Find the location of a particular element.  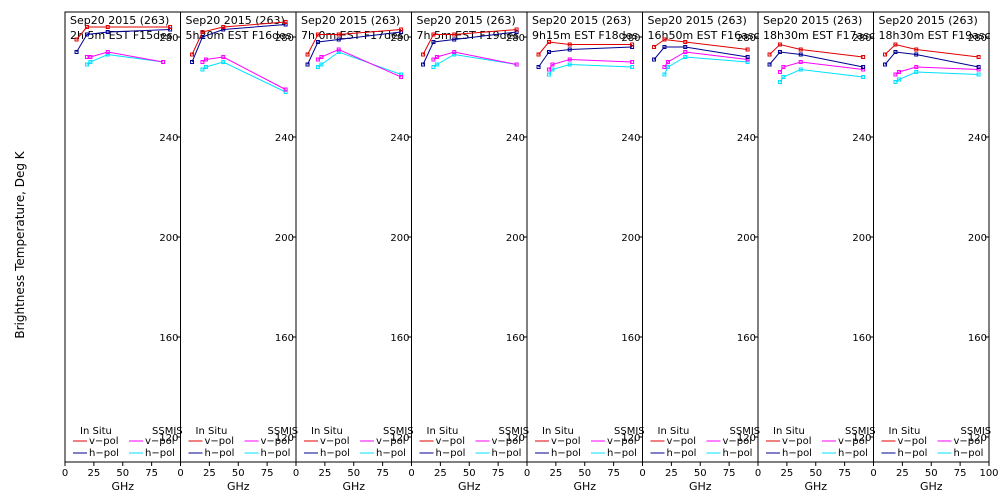

panel-title-pass: 9h15m EST F18des is located at coordinates (585, 35).